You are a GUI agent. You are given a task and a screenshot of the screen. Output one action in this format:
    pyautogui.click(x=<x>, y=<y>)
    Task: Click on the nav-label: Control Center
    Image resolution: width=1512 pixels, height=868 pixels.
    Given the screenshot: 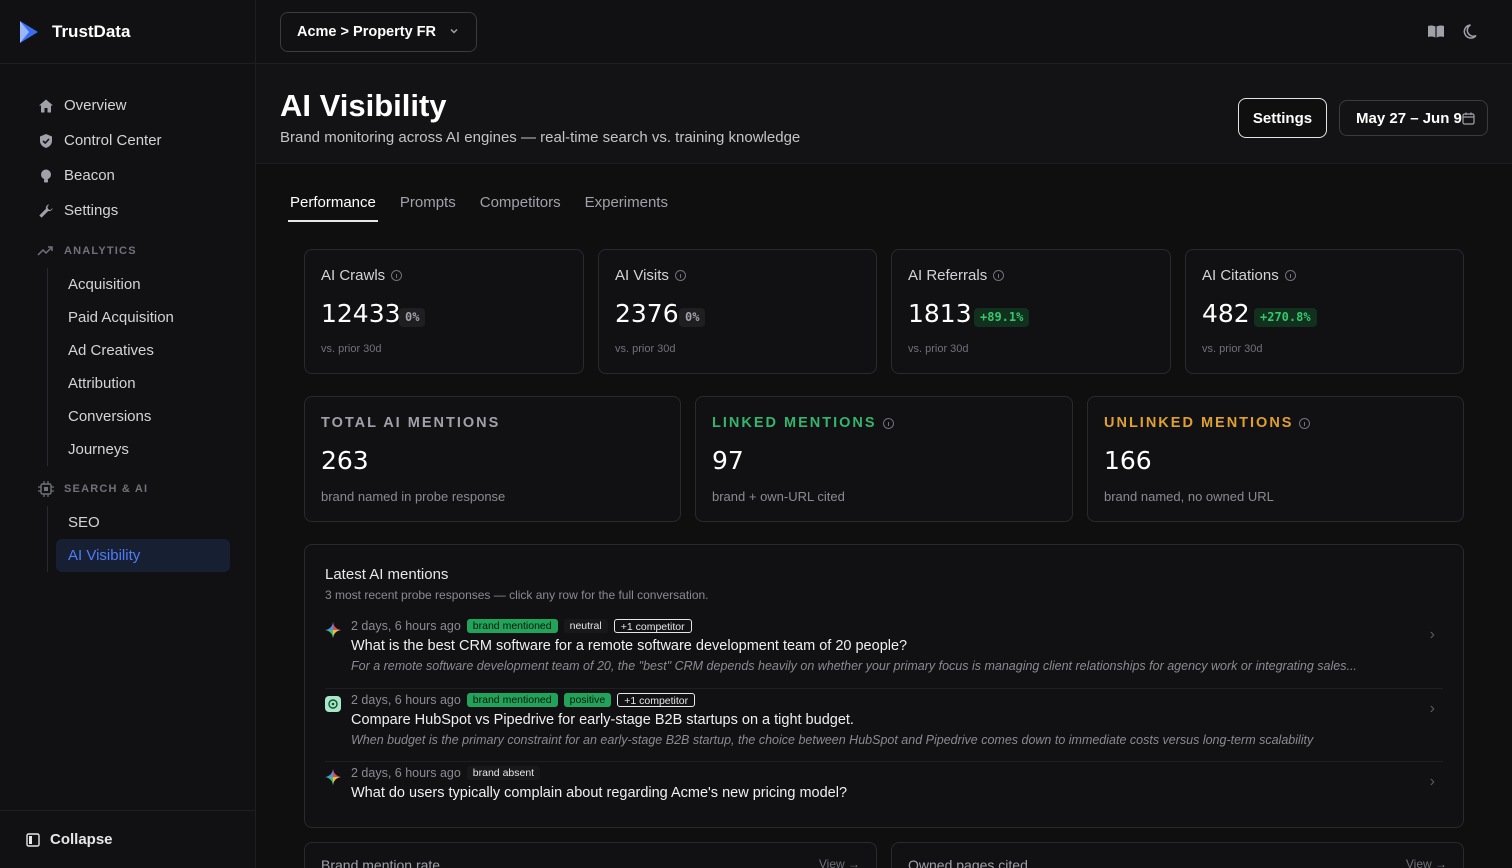 What is the action you would take?
    pyautogui.click(x=113, y=140)
    